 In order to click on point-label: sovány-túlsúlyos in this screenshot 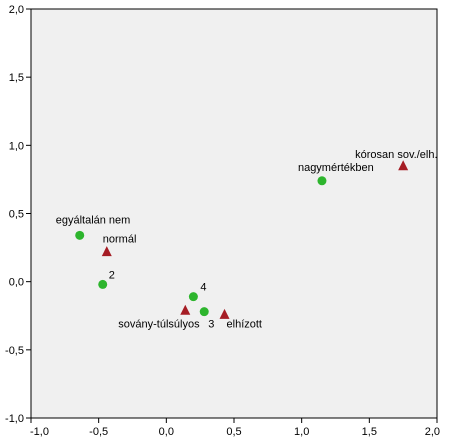, I will do `click(159, 324)`.